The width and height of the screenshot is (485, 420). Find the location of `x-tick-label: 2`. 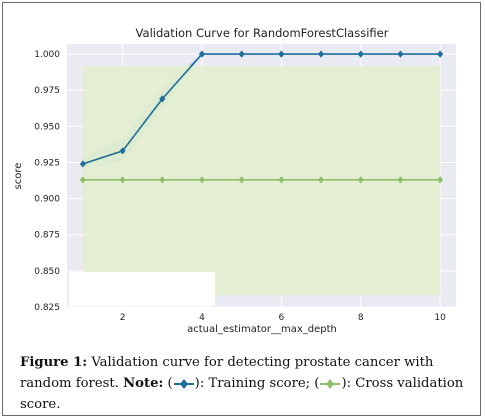

x-tick-label: 2 is located at coordinates (123, 318).